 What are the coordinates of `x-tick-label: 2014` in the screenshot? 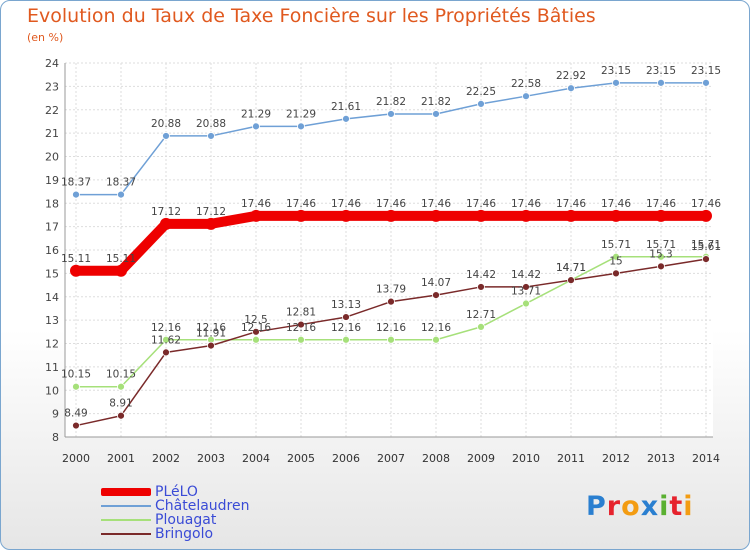 It's located at (706, 458).